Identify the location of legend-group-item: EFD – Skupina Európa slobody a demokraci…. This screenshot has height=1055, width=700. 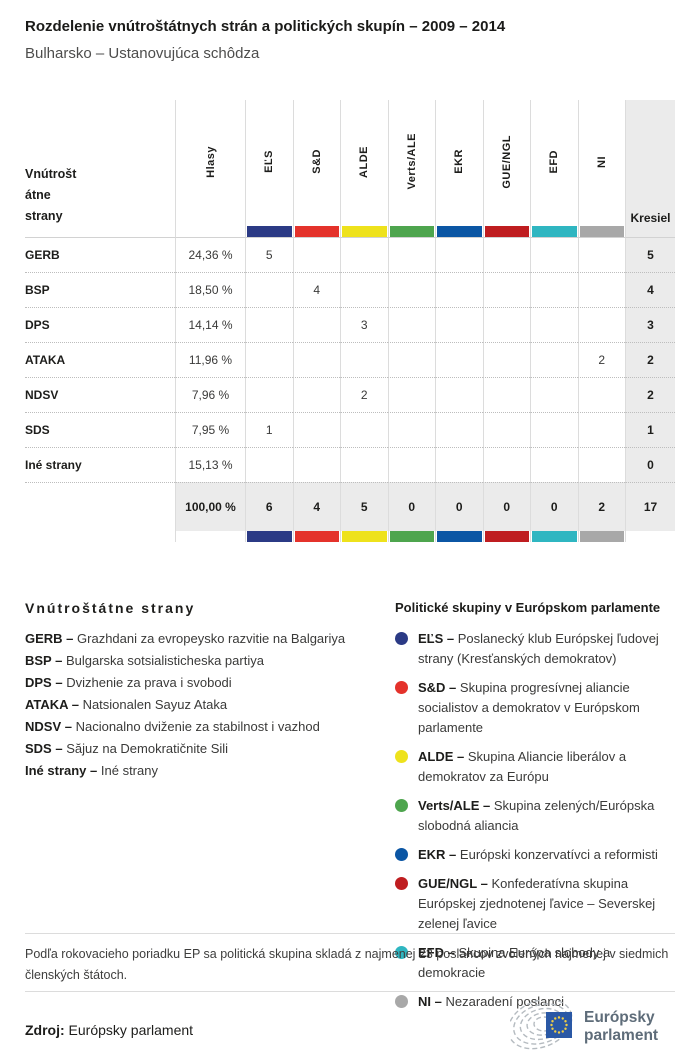
(537, 963).